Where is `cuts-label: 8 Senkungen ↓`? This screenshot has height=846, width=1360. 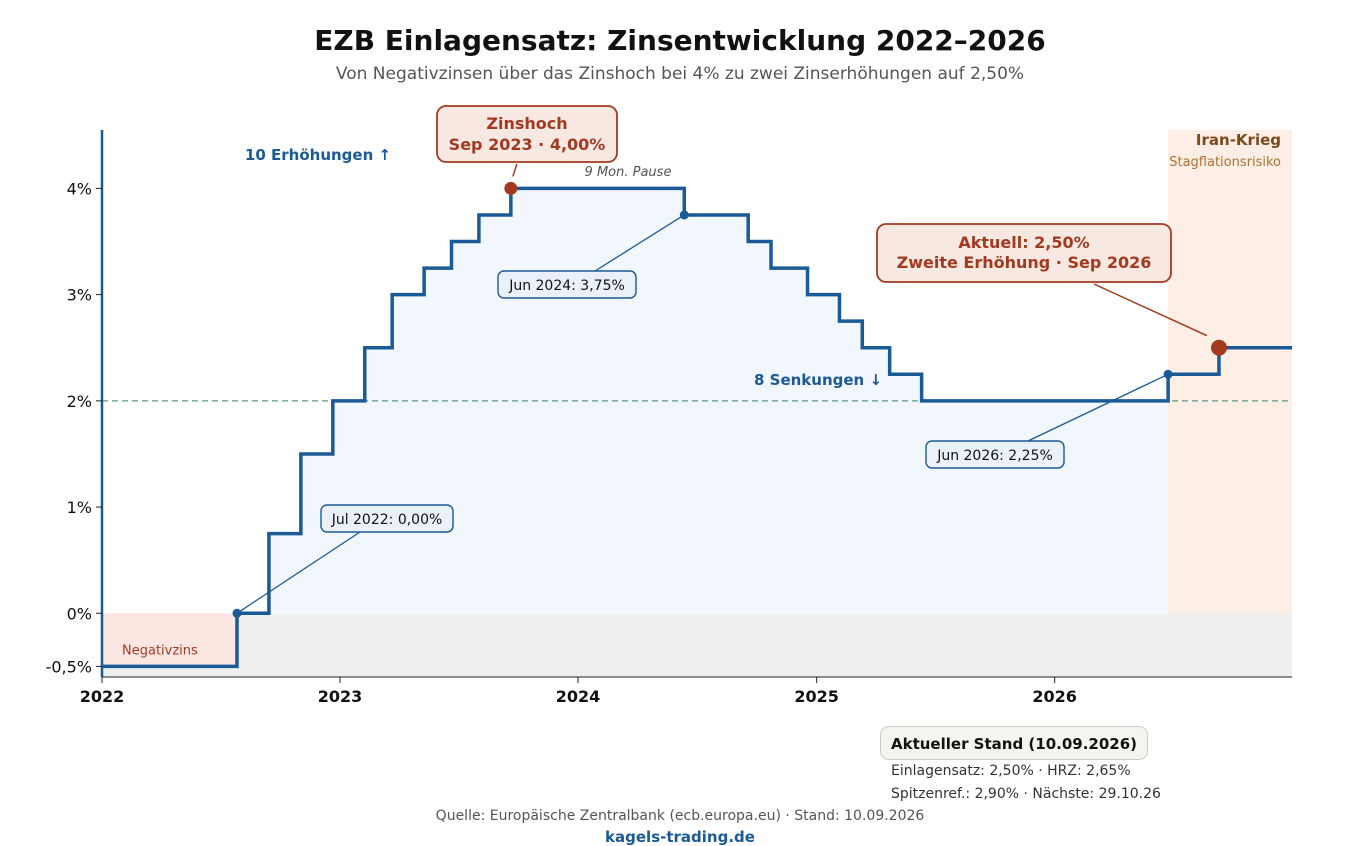
cuts-label: 8 Senkungen ↓ is located at coordinates (818, 380).